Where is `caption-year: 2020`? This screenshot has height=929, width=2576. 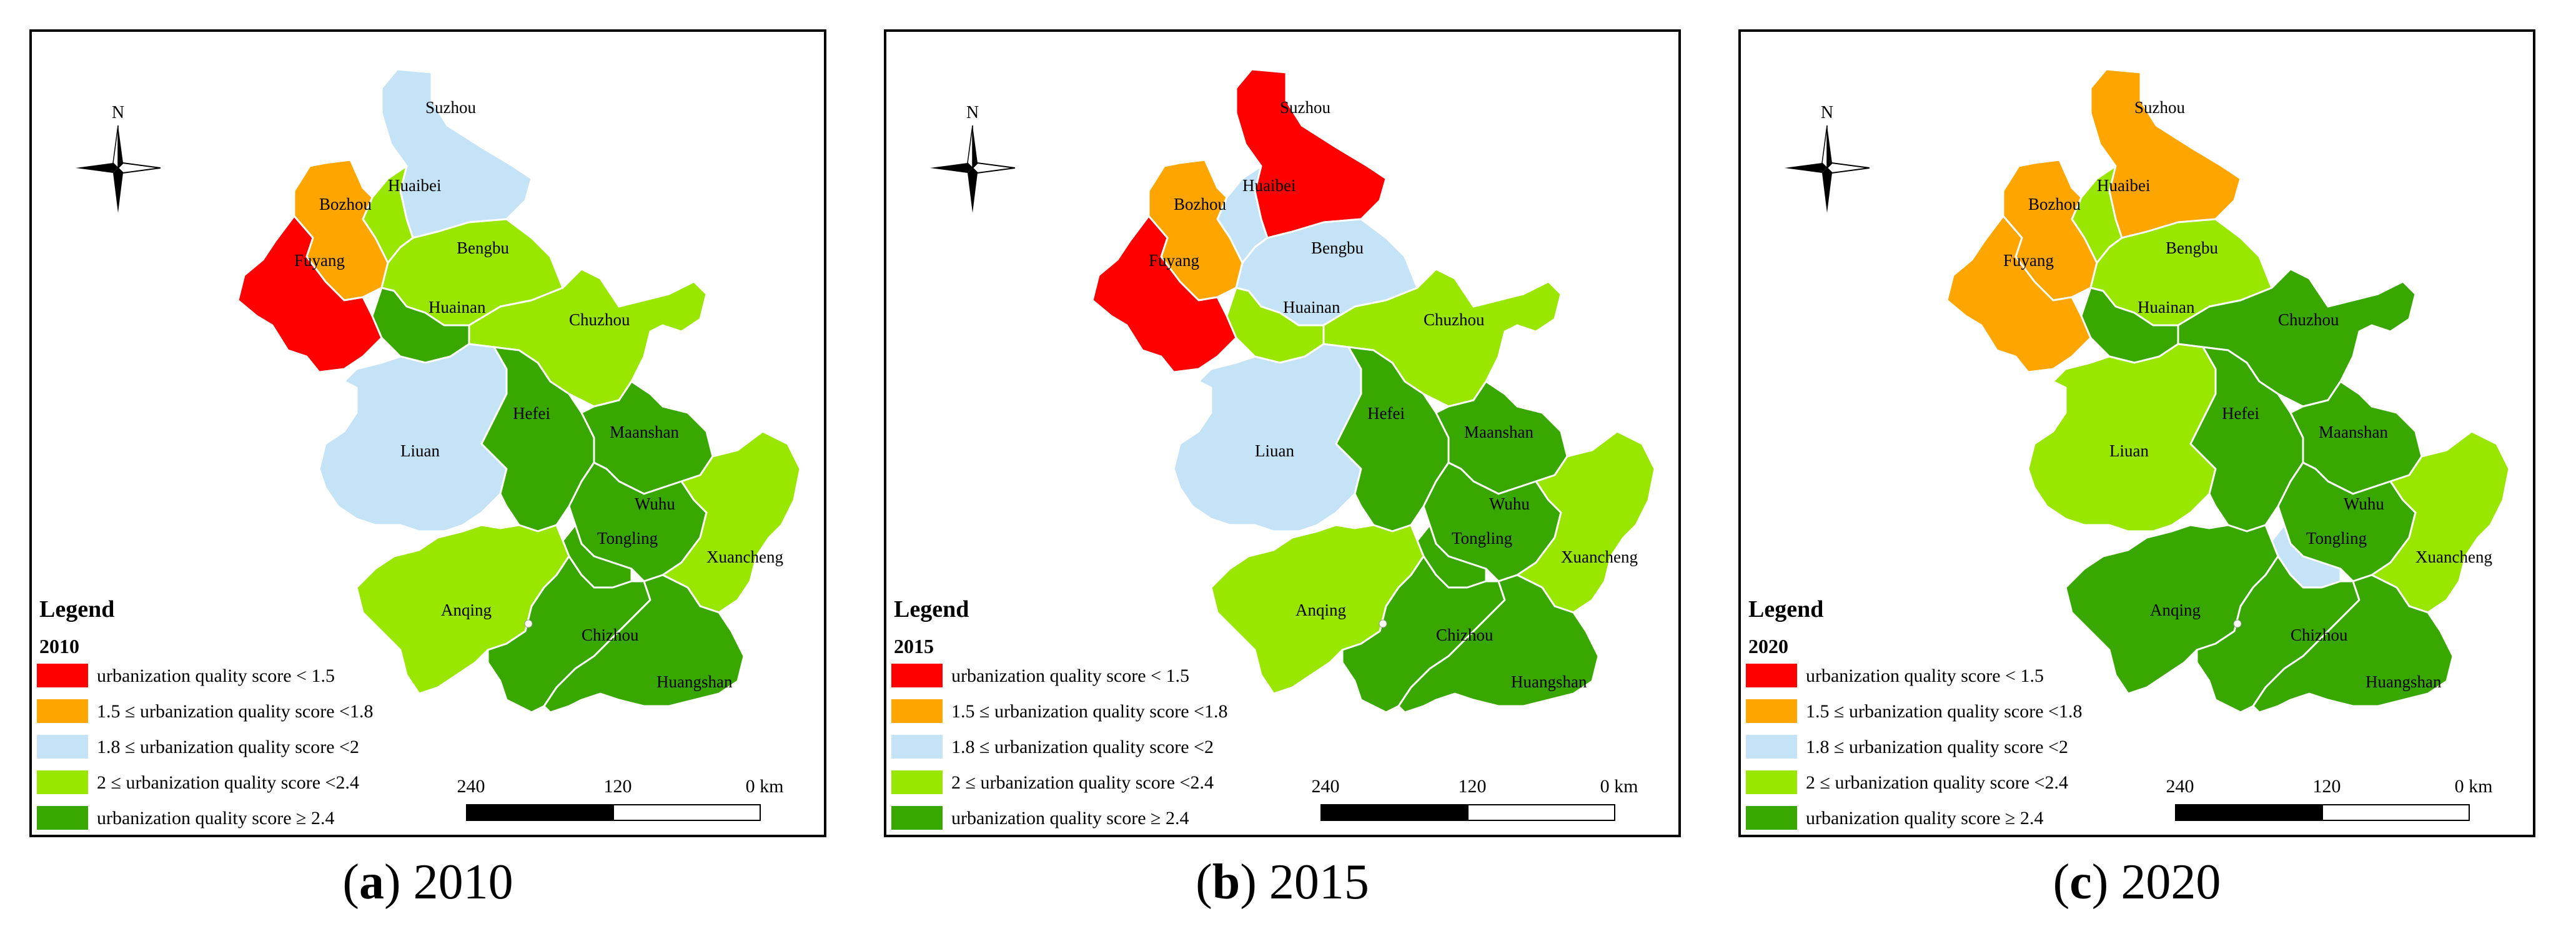 caption-year: 2020 is located at coordinates (2171, 882).